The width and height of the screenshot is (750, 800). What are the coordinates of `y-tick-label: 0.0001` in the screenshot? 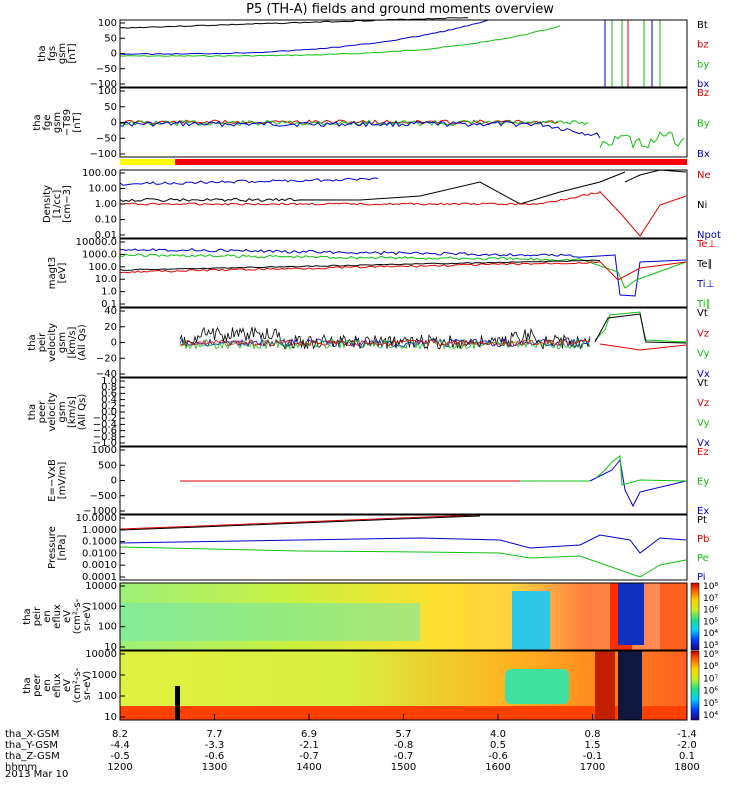 It's located at (99, 577).